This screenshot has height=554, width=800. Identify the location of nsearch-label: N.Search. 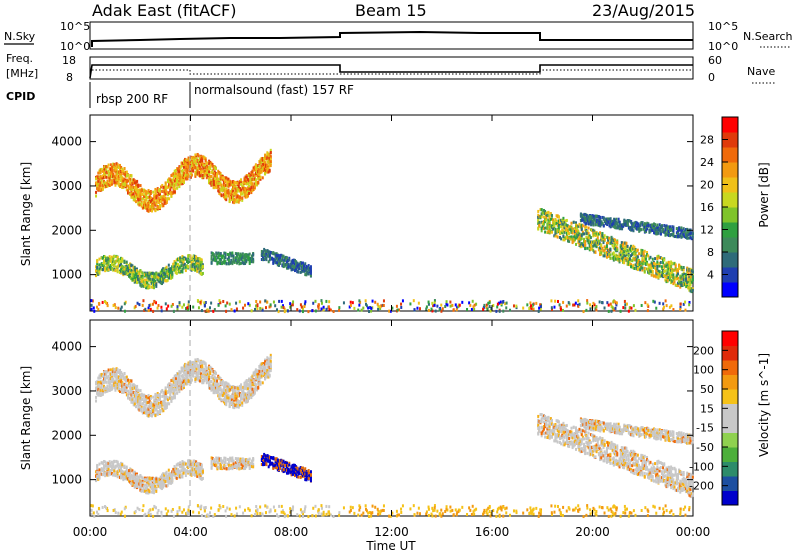
(768, 36).